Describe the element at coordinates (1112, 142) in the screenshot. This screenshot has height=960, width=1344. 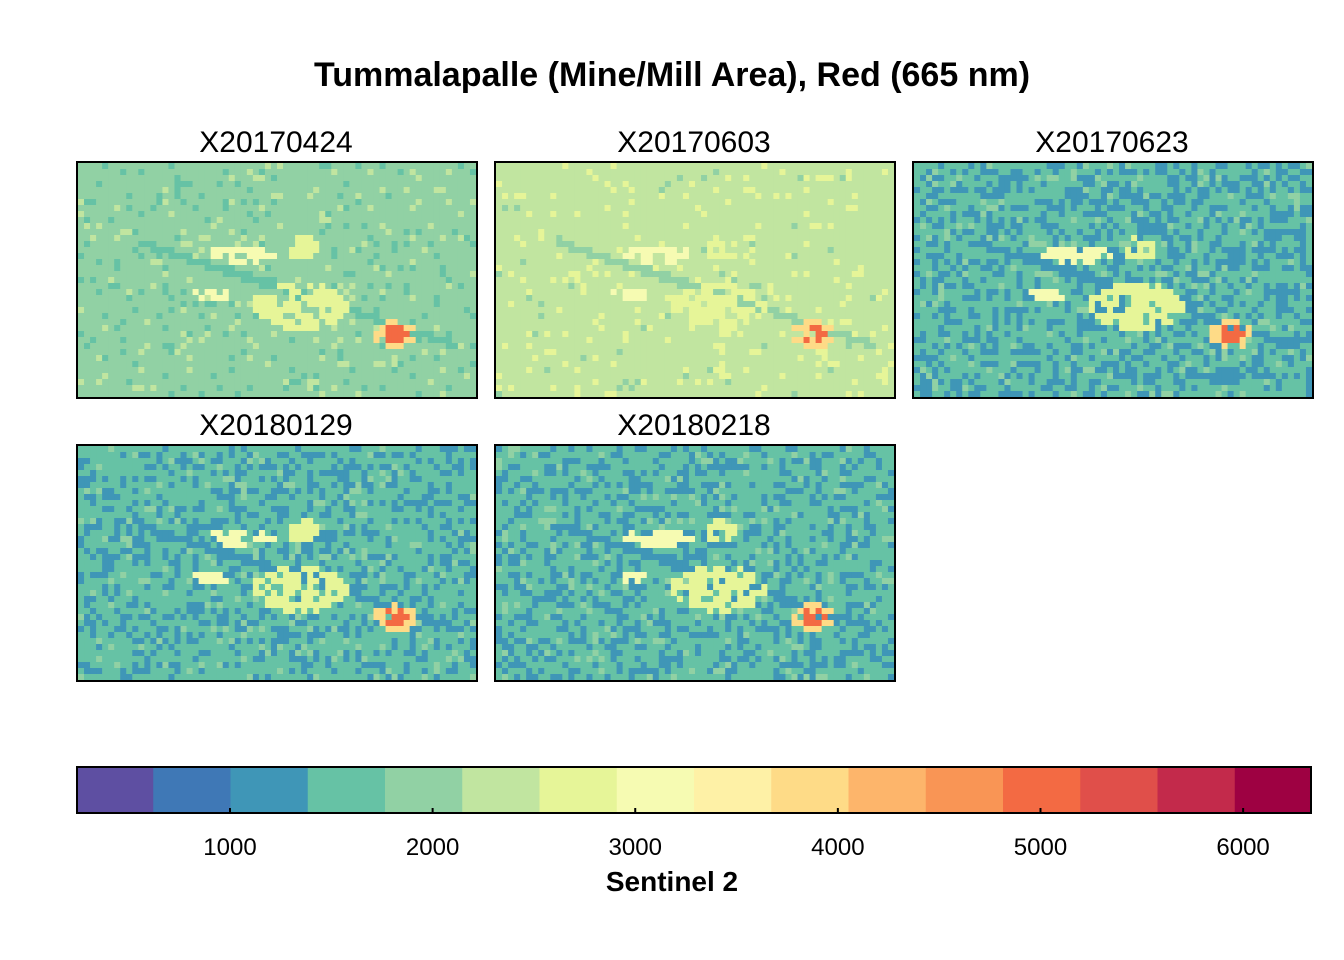
I see `panel-title-3: X20170623` at that location.